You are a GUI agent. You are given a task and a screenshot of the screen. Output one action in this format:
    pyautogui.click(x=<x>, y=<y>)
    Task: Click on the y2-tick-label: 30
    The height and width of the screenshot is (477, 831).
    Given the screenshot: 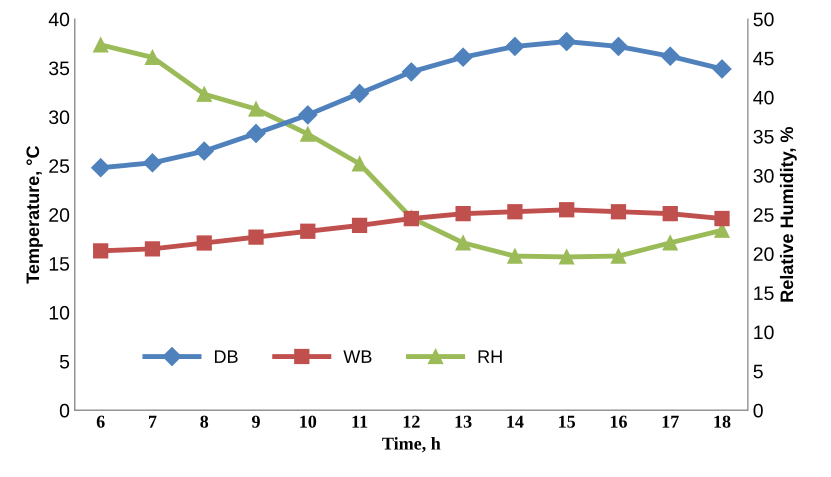 What is the action you would take?
    pyautogui.click(x=764, y=176)
    